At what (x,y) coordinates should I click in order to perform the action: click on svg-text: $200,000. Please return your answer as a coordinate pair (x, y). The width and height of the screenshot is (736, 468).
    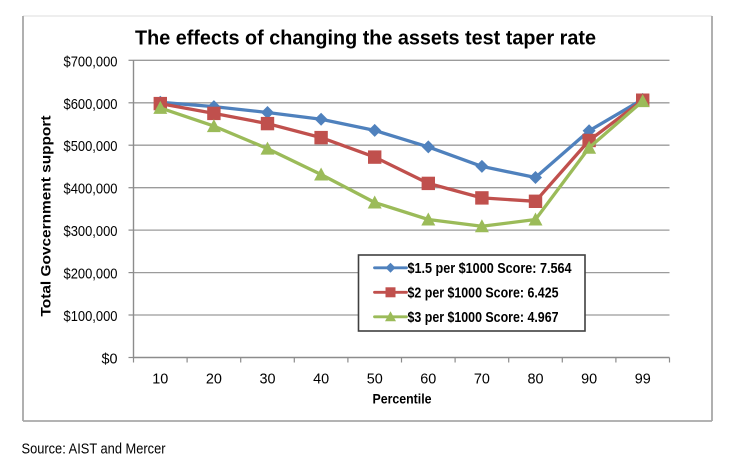
    Looking at the image, I should click on (91, 275).